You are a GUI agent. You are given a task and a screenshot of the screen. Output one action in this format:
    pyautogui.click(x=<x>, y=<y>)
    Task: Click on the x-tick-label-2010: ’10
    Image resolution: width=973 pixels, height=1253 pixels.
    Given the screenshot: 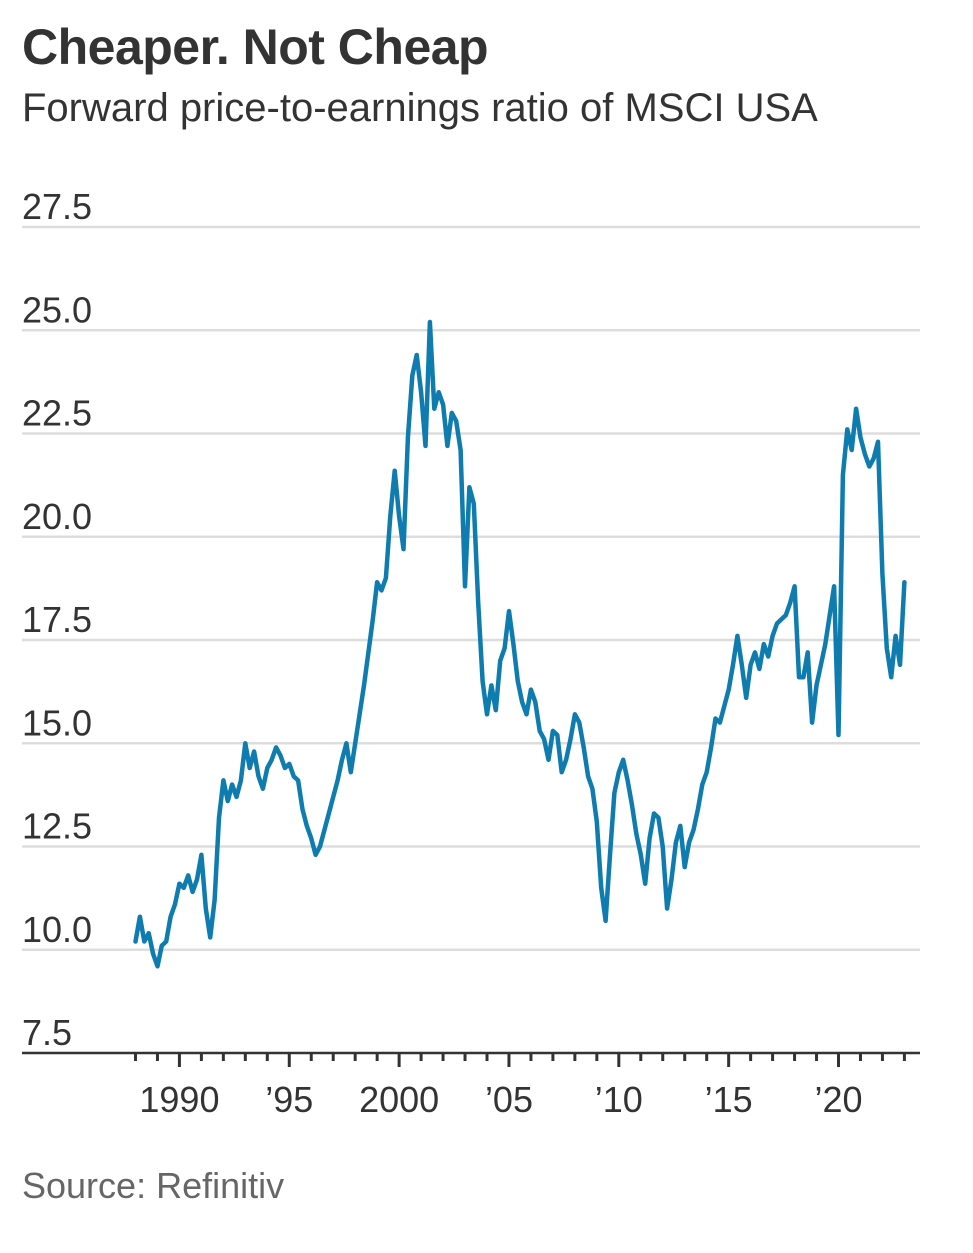 What is the action you would take?
    pyautogui.click(x=619, y=1099)
    